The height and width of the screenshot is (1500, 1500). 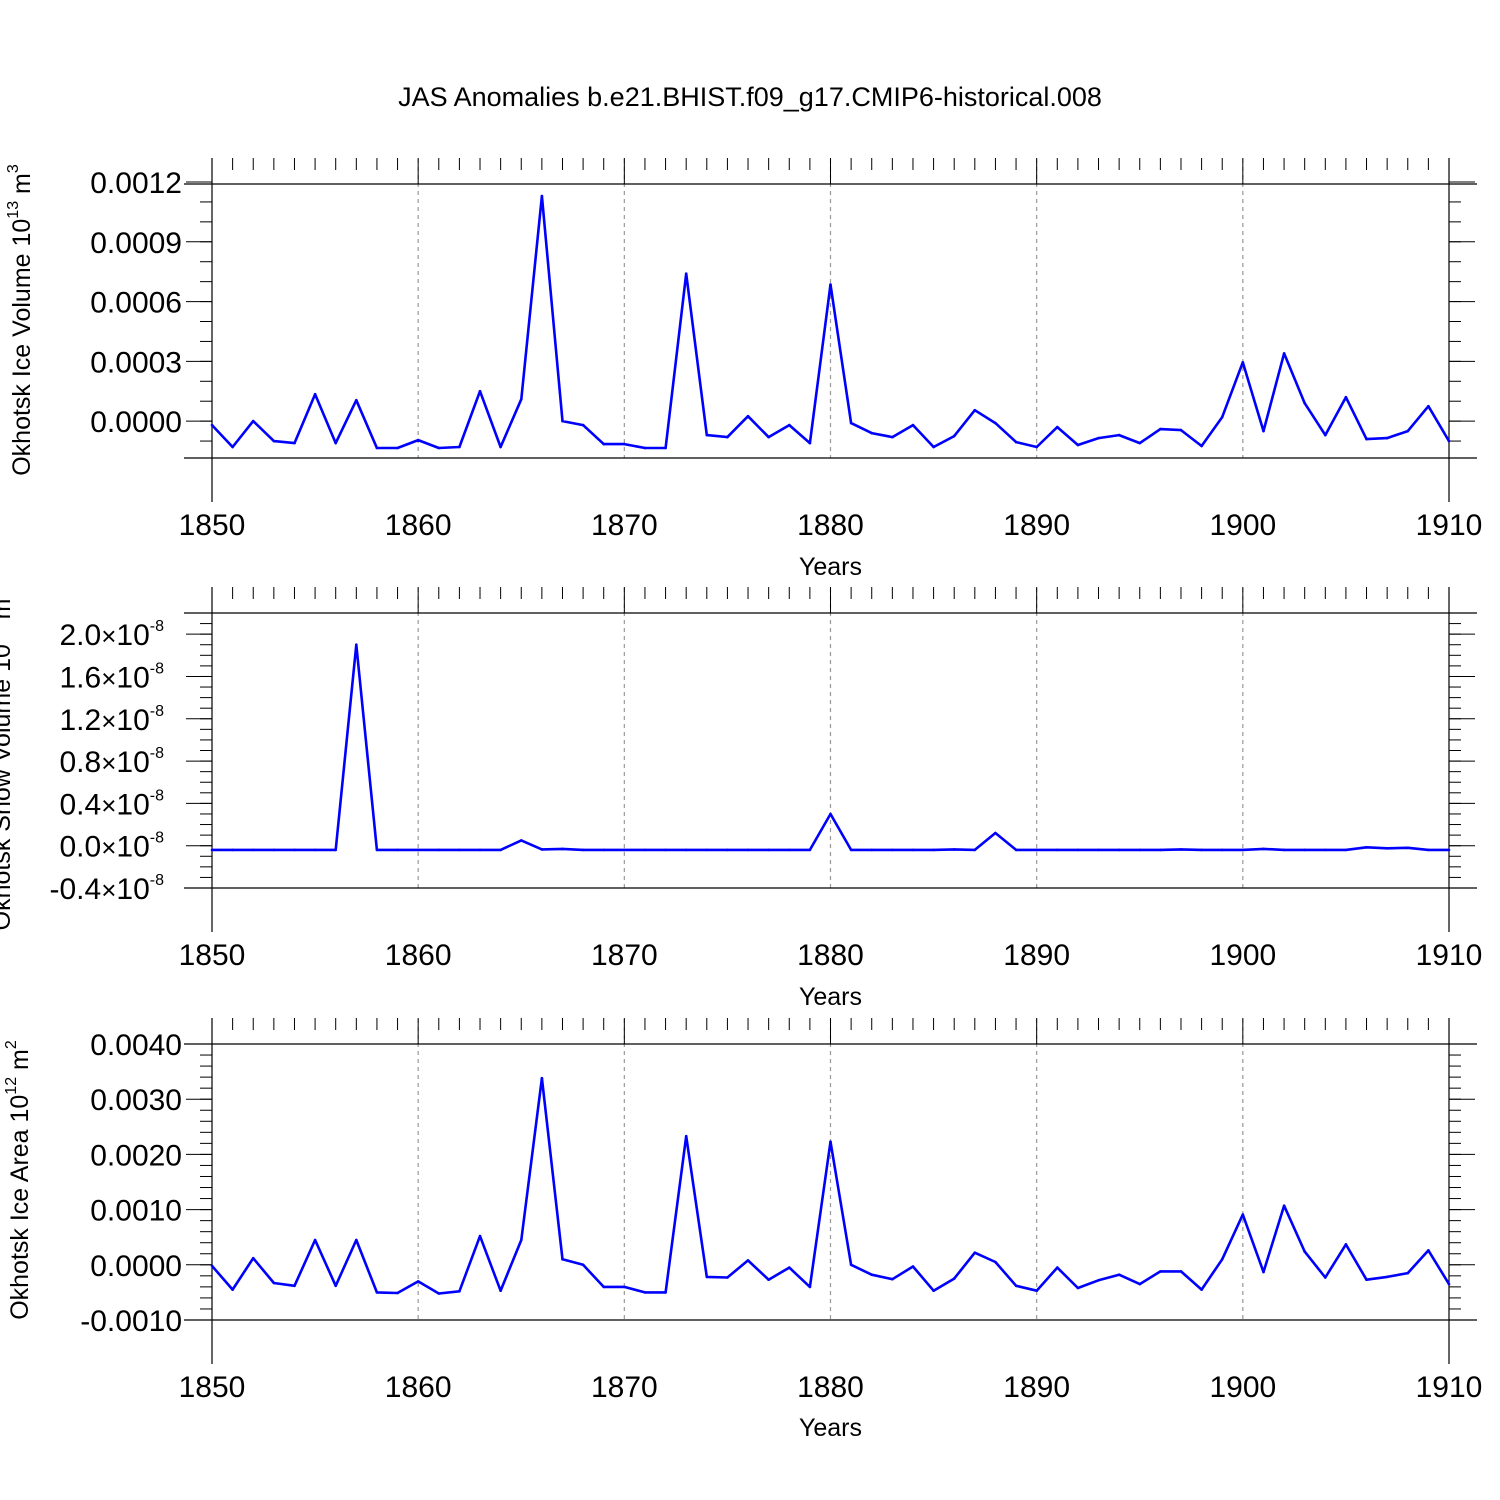 What do you see at coordinates (136, 183) in the screenshot?
I see `y-tick-label: 0.0012` at bounding box center [136, 183].